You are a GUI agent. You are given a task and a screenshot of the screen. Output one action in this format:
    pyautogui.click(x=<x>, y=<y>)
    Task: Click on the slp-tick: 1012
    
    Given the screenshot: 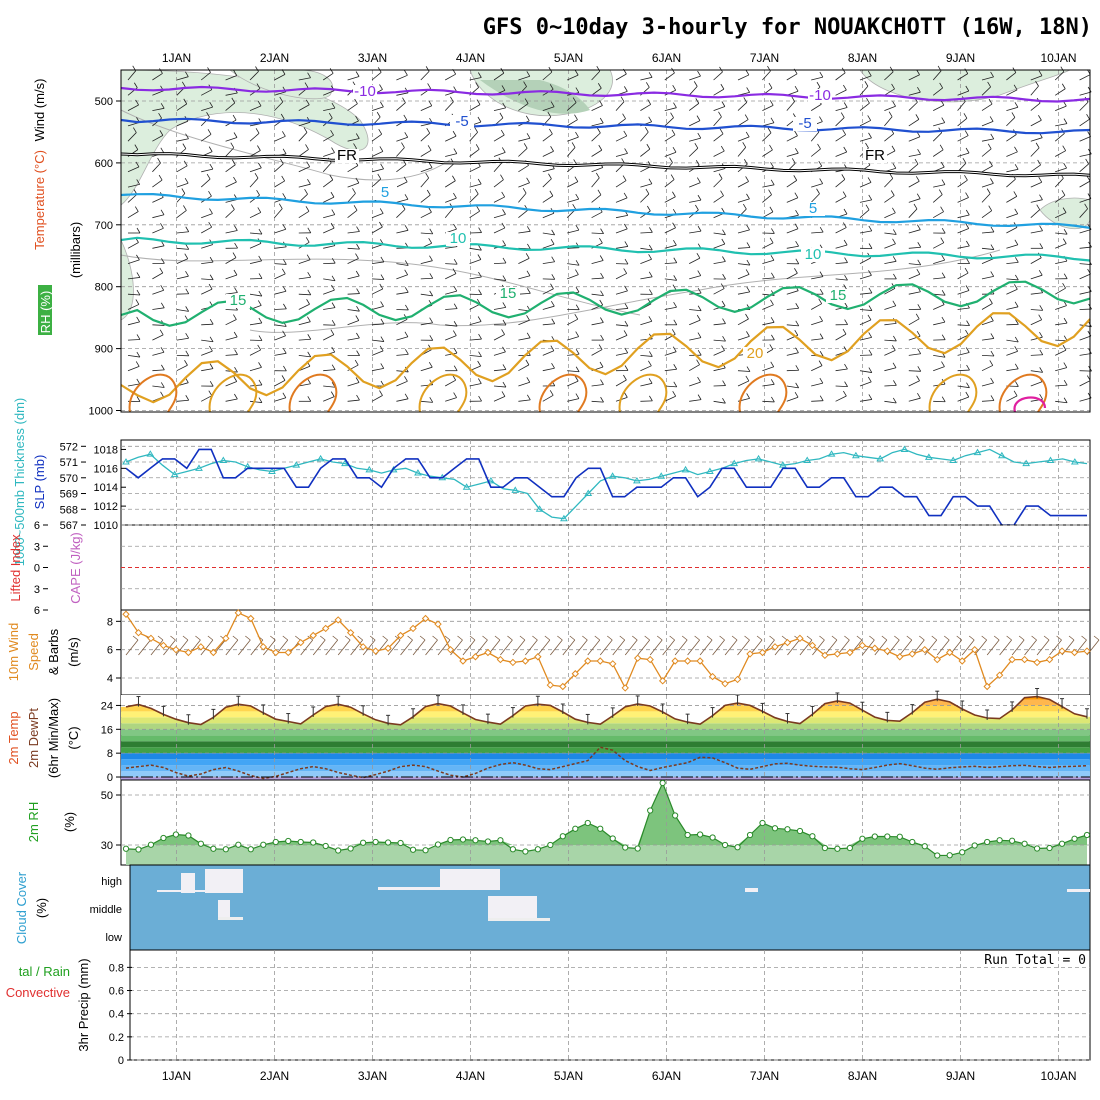 What is the action you would take?
    pyautogui.click(x=106, y=507)
    